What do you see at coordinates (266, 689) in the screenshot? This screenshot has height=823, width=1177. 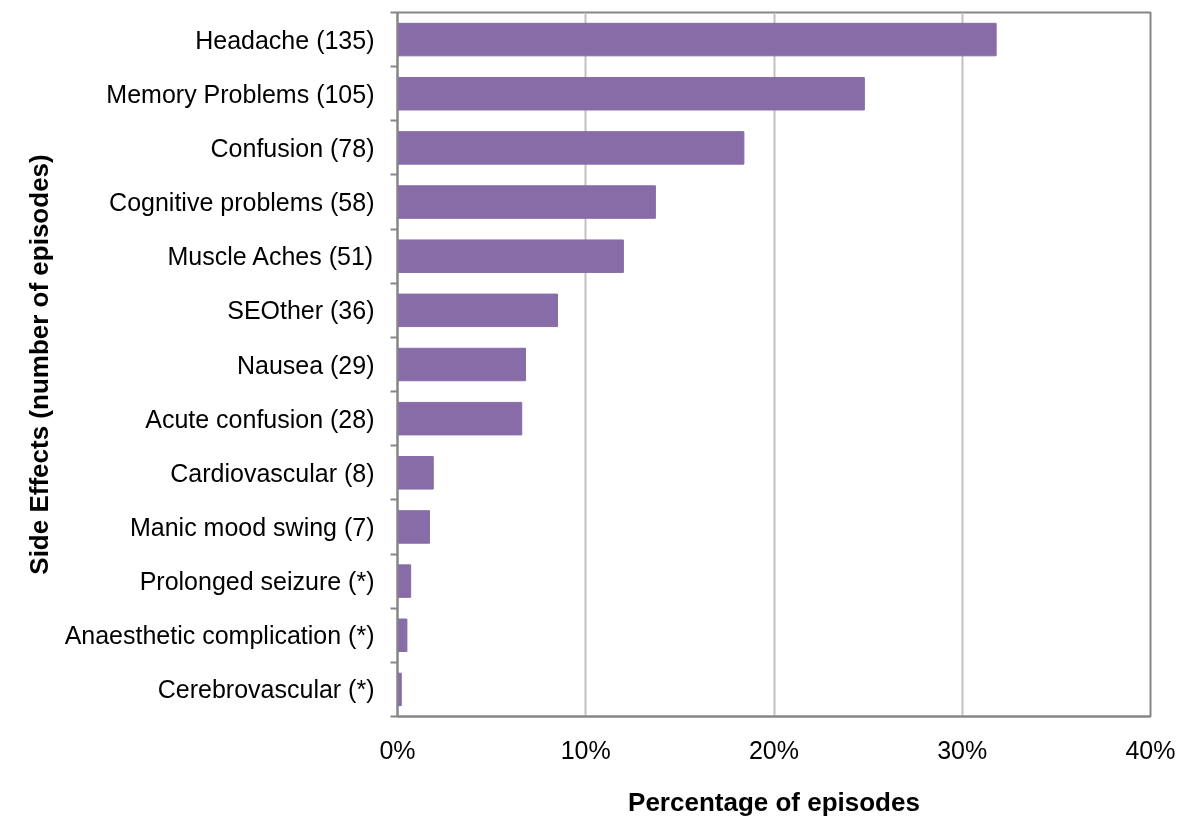 I see `y-tick-label: Cerebrovascular (*)` at bounding box center [266, 689].